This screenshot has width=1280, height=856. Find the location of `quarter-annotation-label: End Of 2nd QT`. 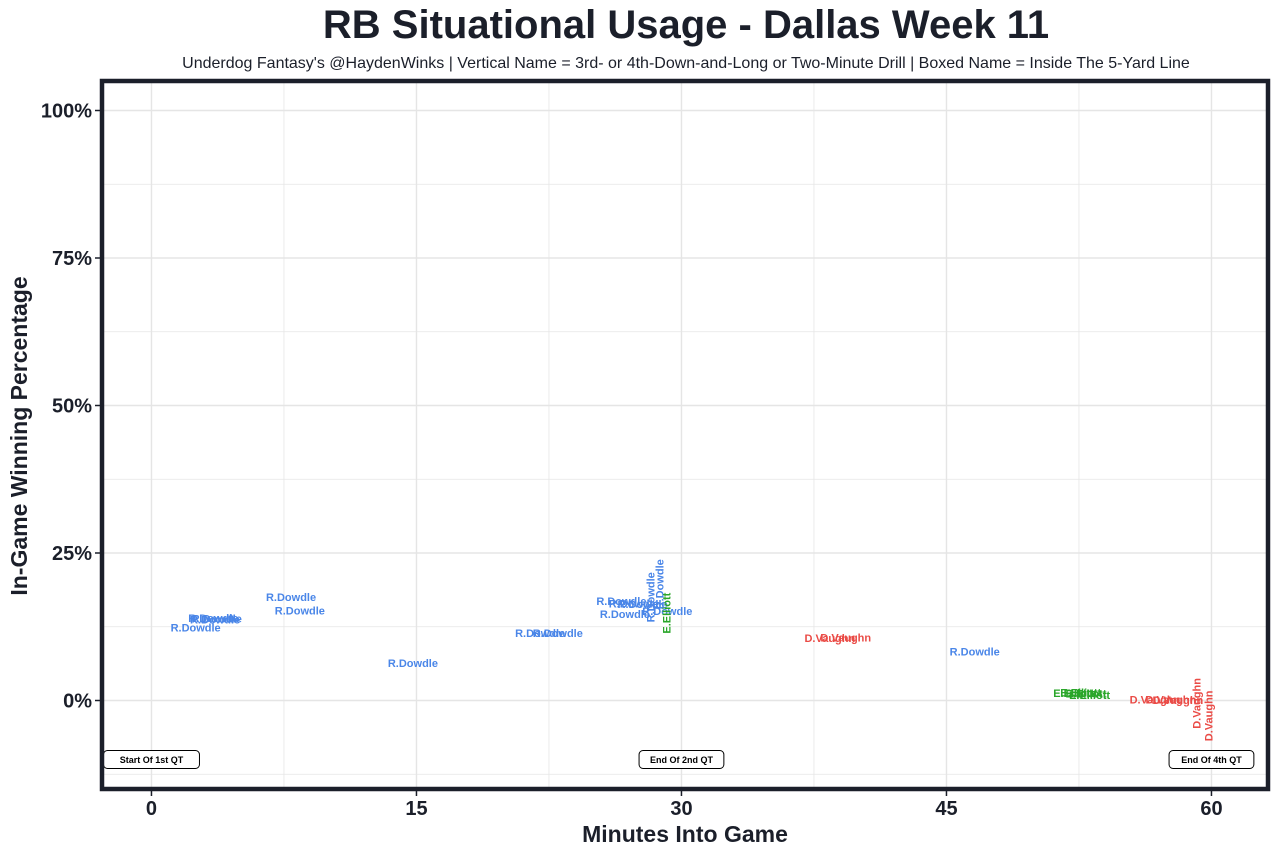

quarter-annotation-label: End Of 2nd QT is located at coordinates (681, 760).